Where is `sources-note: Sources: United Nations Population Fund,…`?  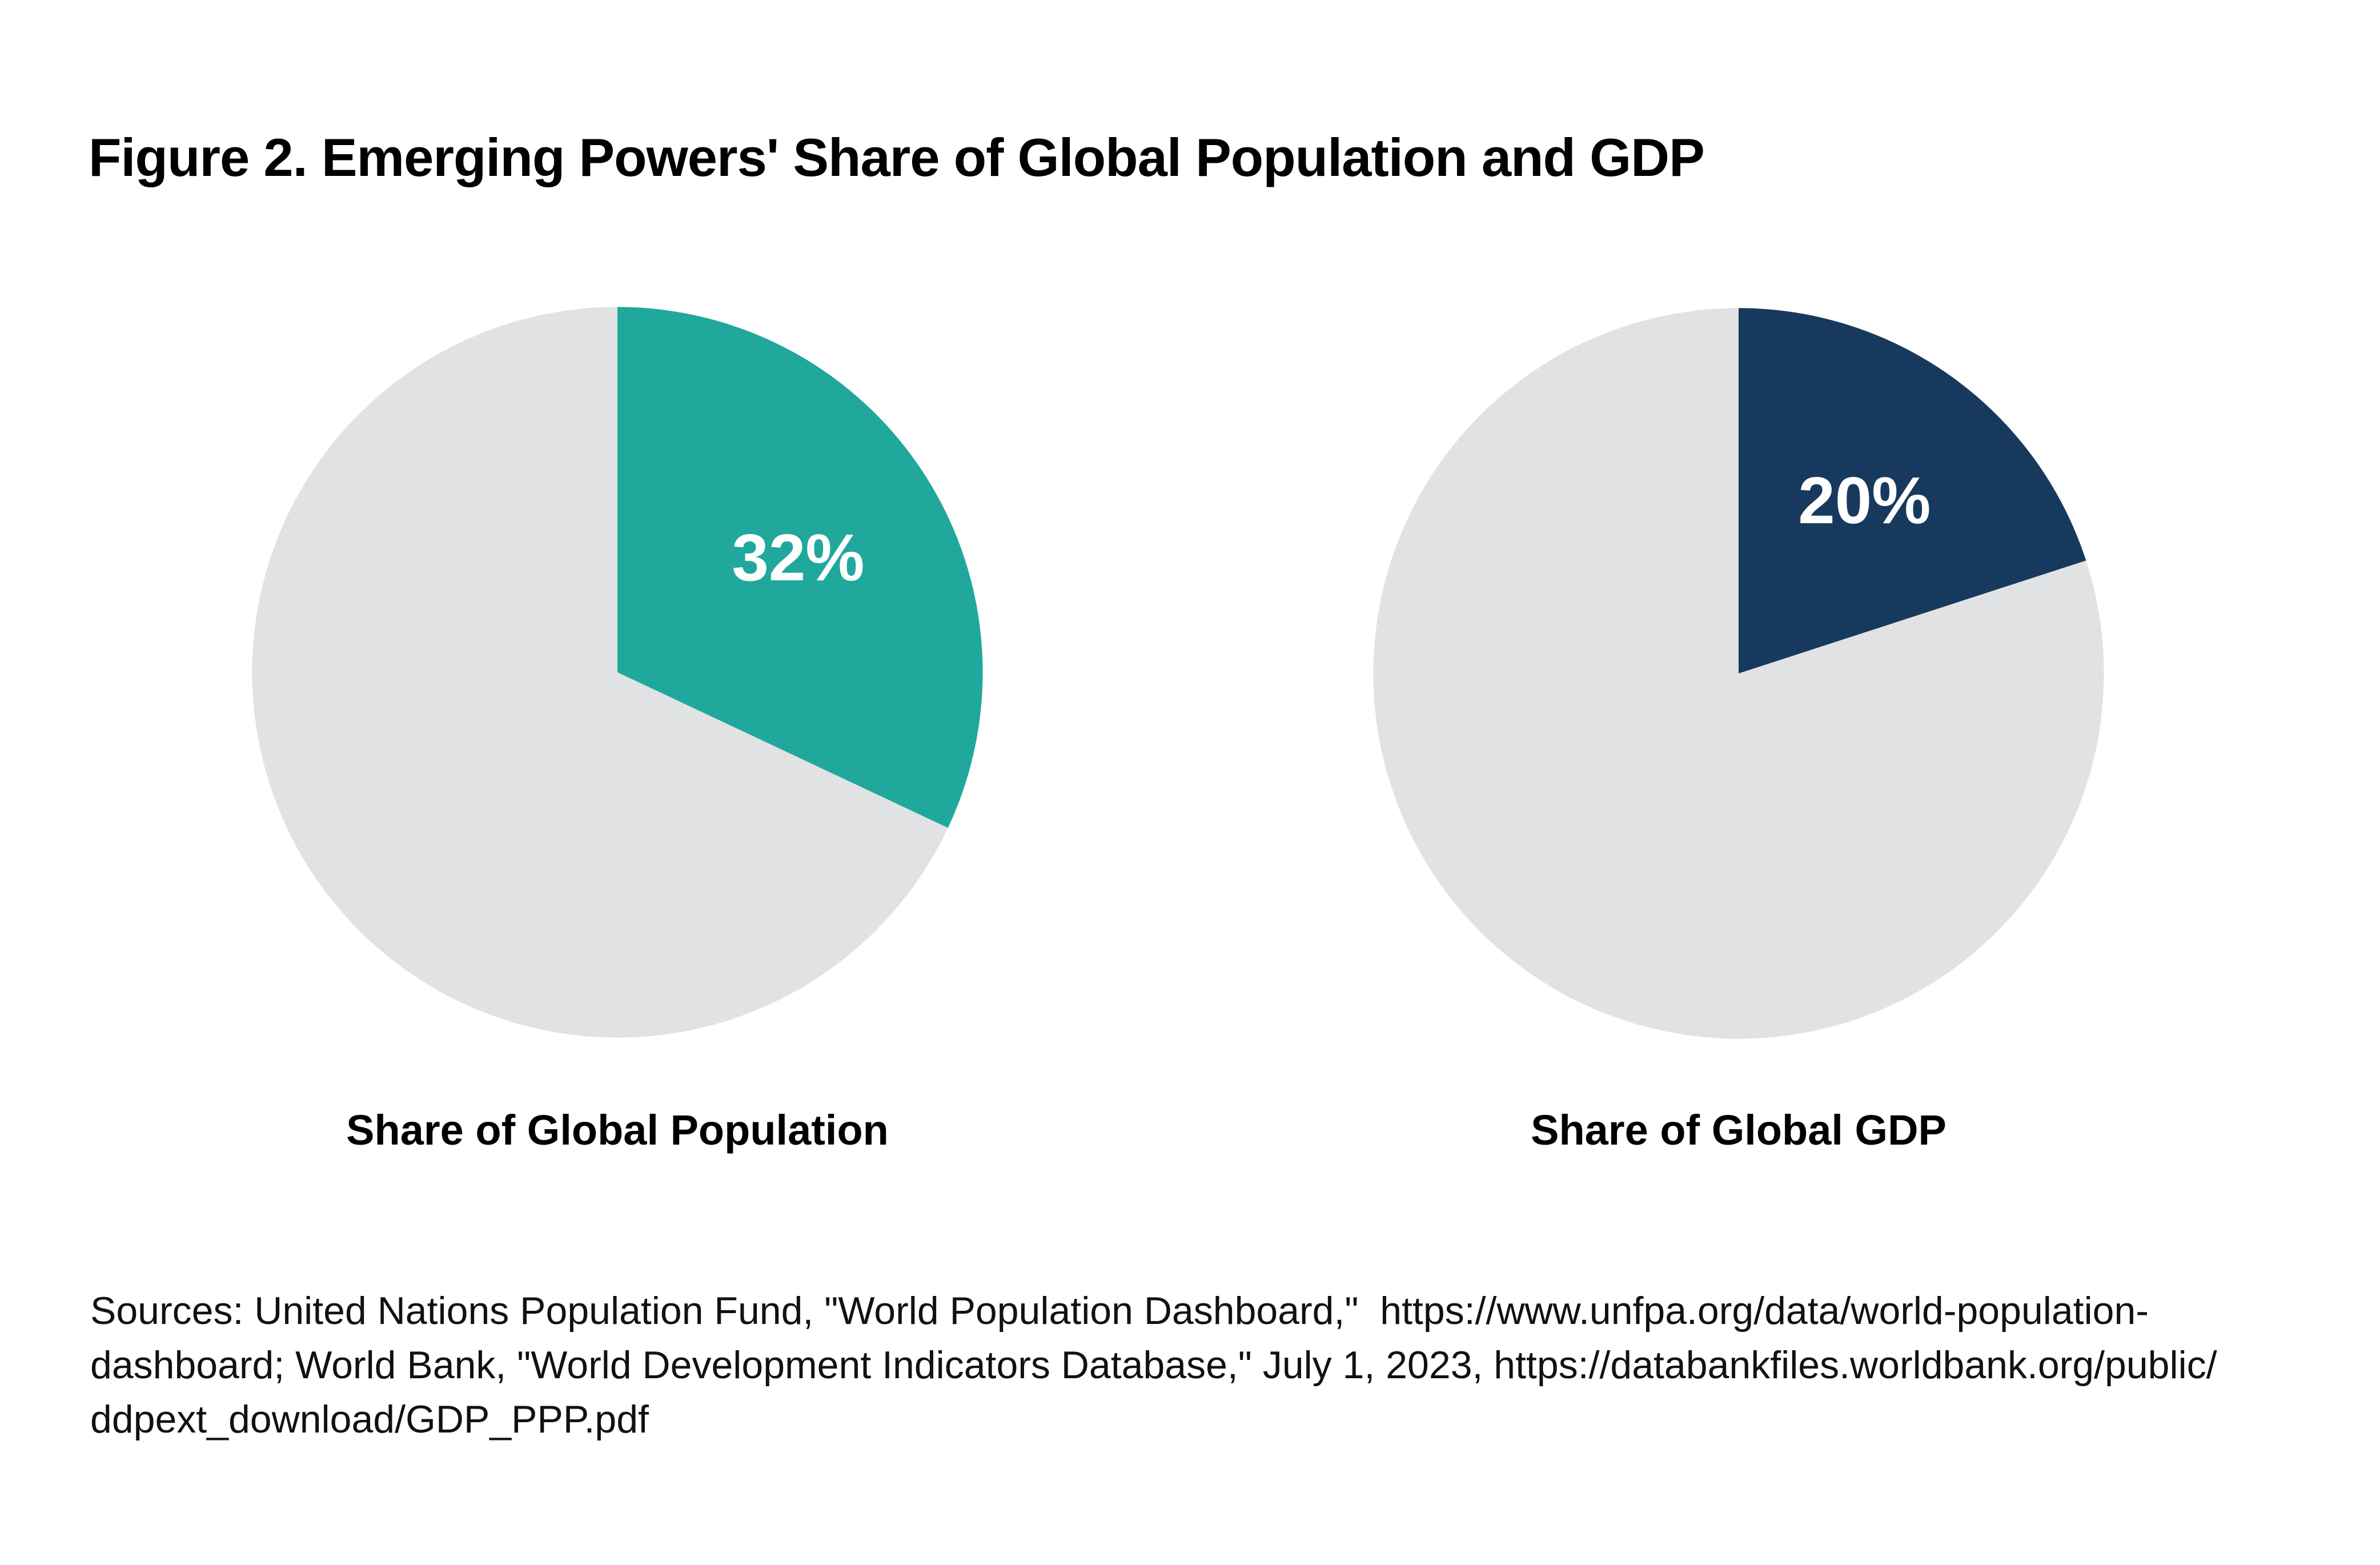 sources-note: Sources: United Nations Population Fund,… is located at coordinates (1153, 1366).